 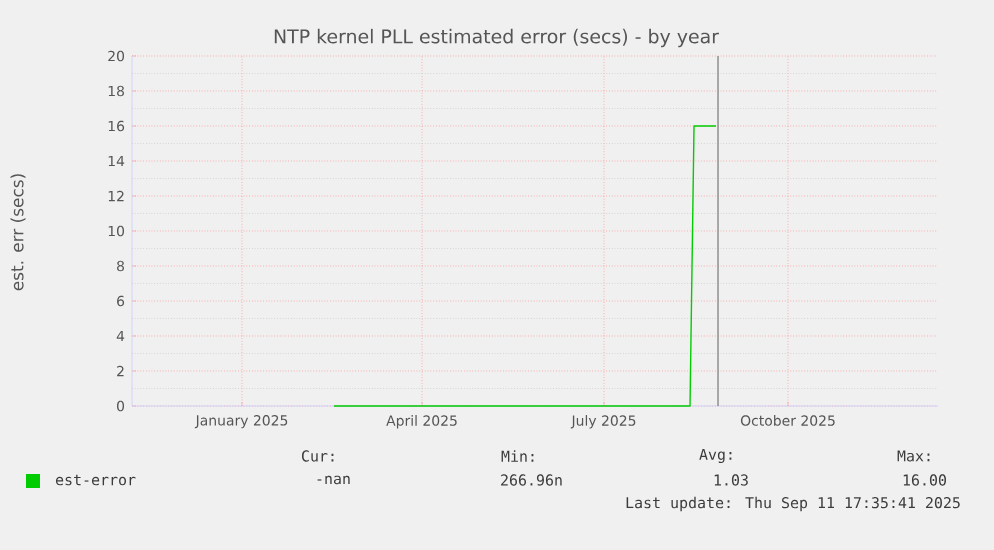 I want to click on chart-title: NTP kernel PLL estimated error (secs) - by year, so click(x=496, y=38).